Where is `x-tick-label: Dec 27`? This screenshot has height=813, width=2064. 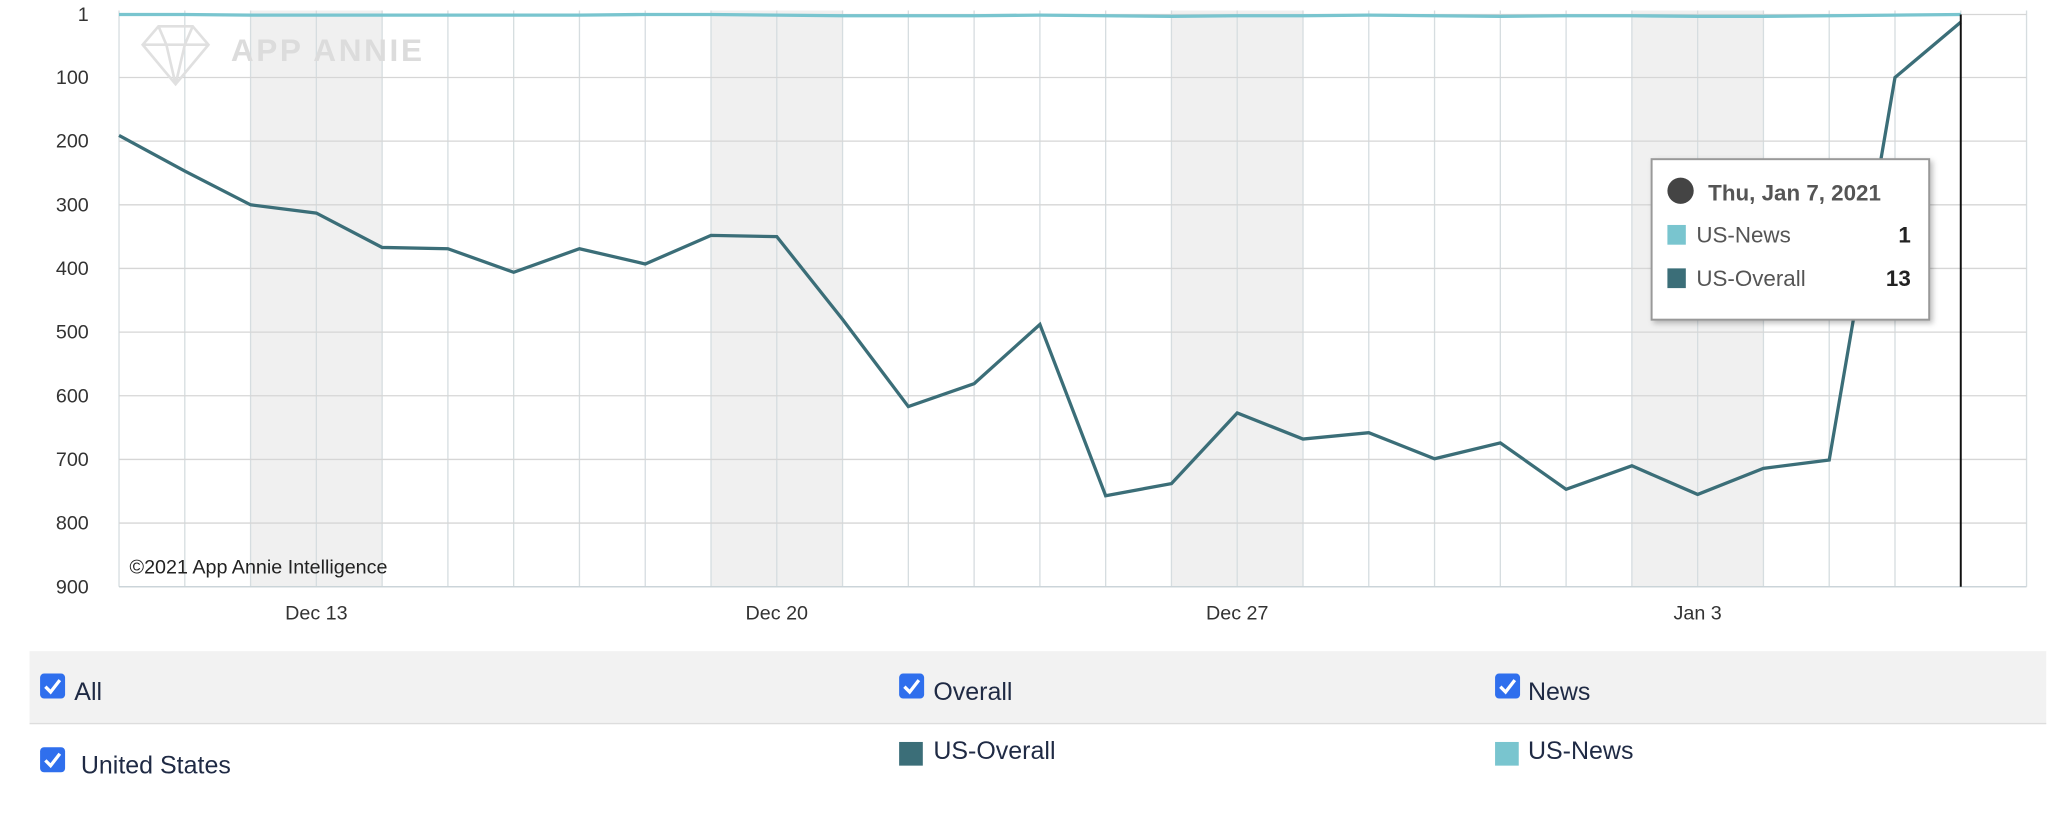 x-tick-label: Dec 27 is located at coordinates (1237, 614).